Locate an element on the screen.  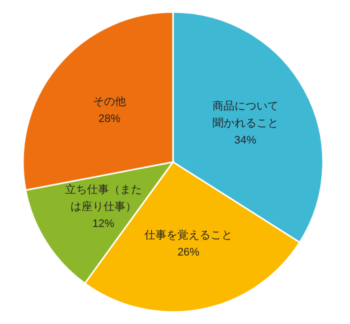
data-label: 26% is located at coordinates (188, 252).